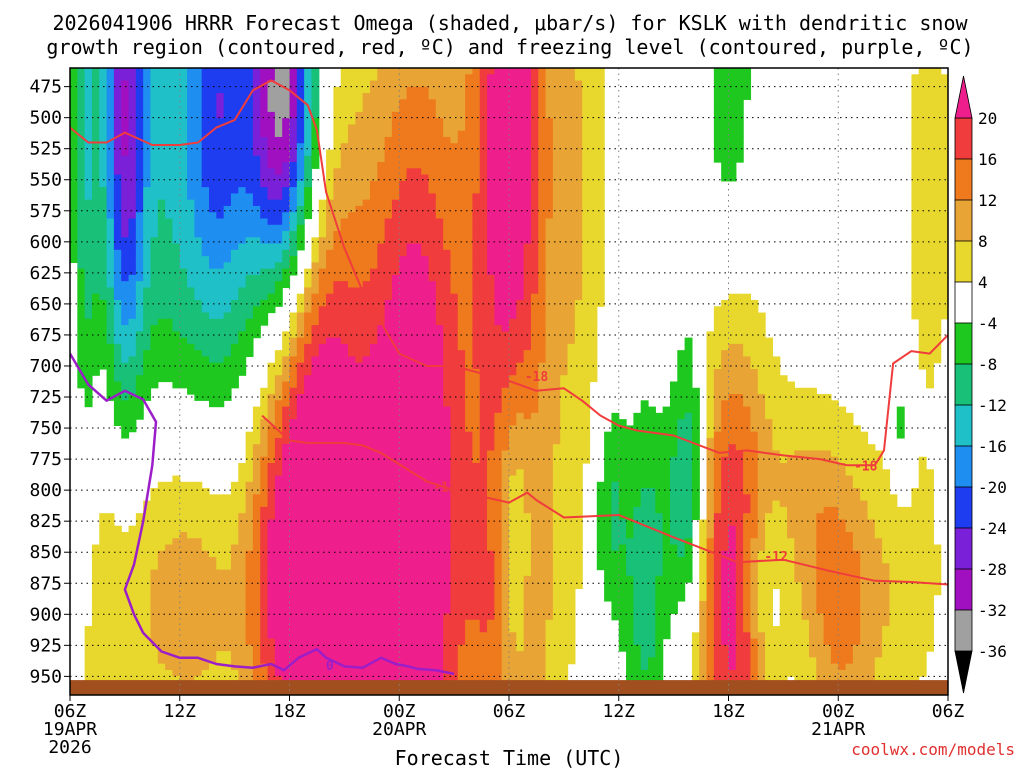  What do you see at coordinates (264, 78) in the screenshot?
I see `omega-cell-2090` at bounding box center [264, 78].